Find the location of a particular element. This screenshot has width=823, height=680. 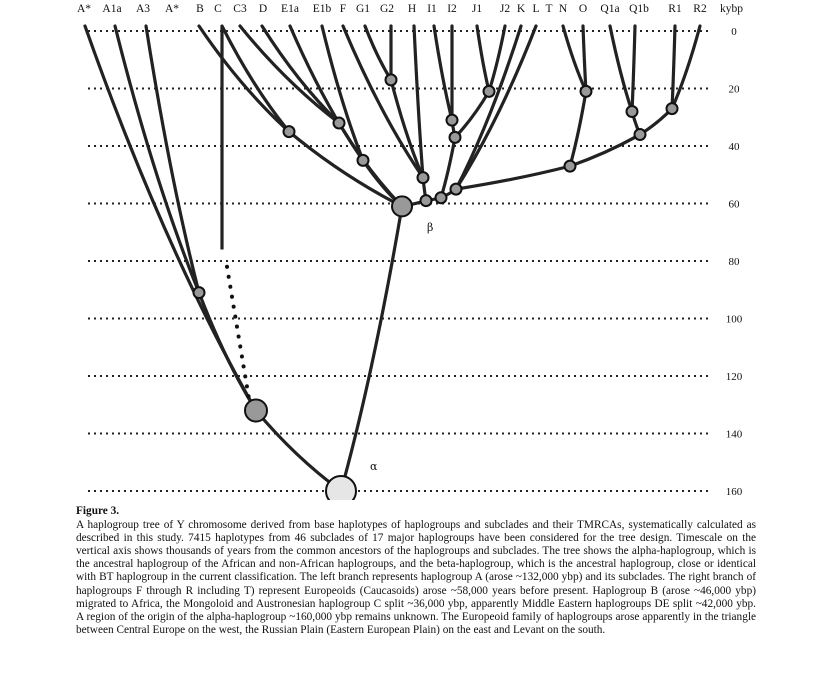

haplogroup-label: F is located at coordinates (343, 9).